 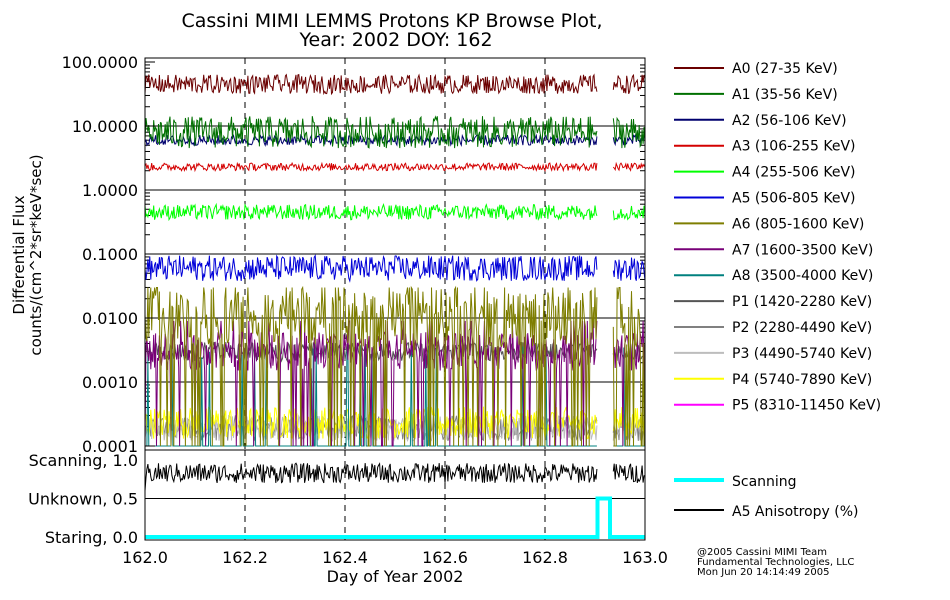 What do you see at coordinates (795, 512) in the screenshot?
I see `legend-label: A5 Anisotropy (%)` at bounding box center [795, 512].